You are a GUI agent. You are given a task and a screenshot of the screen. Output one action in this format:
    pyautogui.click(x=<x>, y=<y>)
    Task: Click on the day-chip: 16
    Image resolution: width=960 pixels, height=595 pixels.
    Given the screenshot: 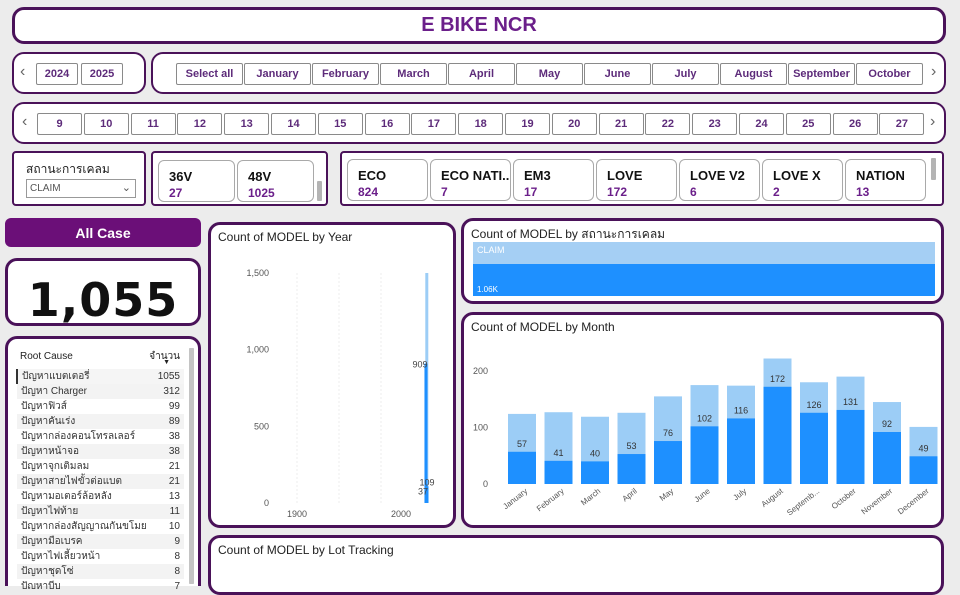 What is the action you would take?
    pyautogui.click(x=387, y=124)
    